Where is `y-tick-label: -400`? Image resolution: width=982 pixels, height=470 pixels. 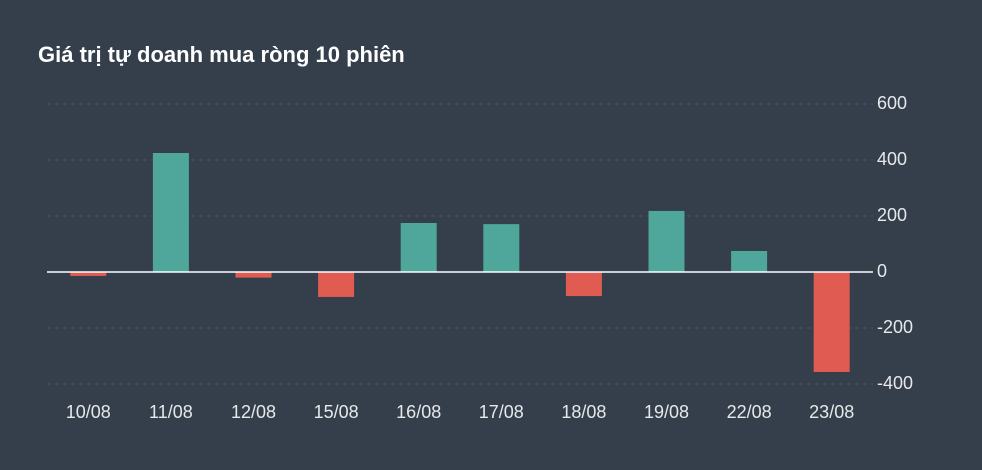 y-tick-label: -400 is located at coordinates (895, 383).